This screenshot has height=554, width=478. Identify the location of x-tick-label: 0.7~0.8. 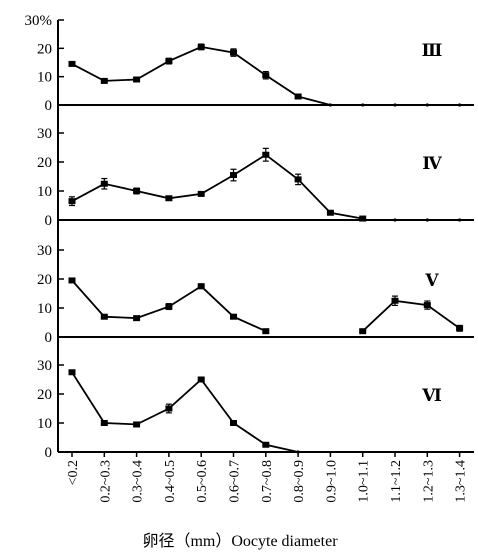
(267, 481).